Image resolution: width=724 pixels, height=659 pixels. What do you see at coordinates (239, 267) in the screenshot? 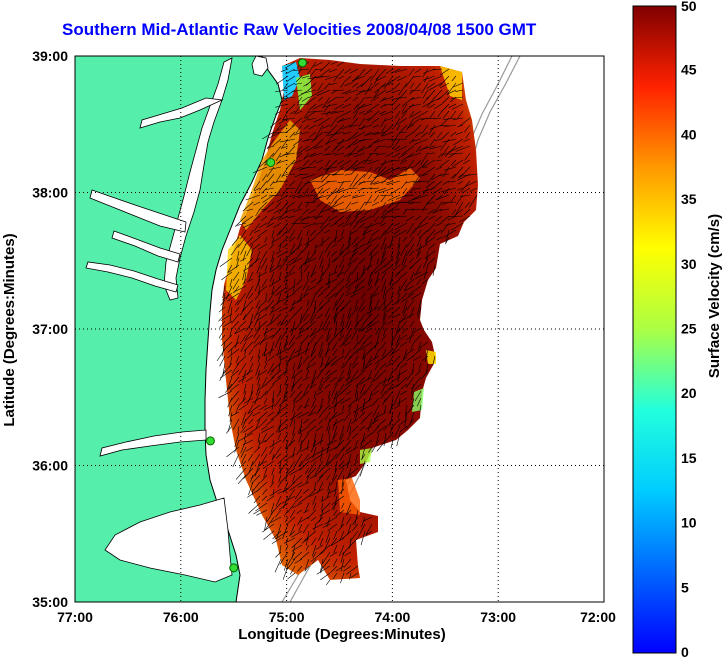
I see `velocity-patch-yellow` at bounding box center [239, 267].